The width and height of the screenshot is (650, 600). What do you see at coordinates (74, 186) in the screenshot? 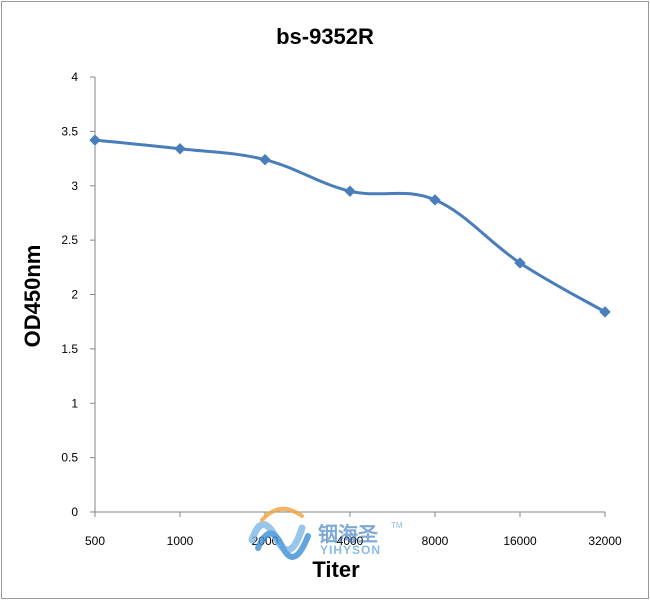
I see `y-tick-label: 3` at bounding box center [74, 186].